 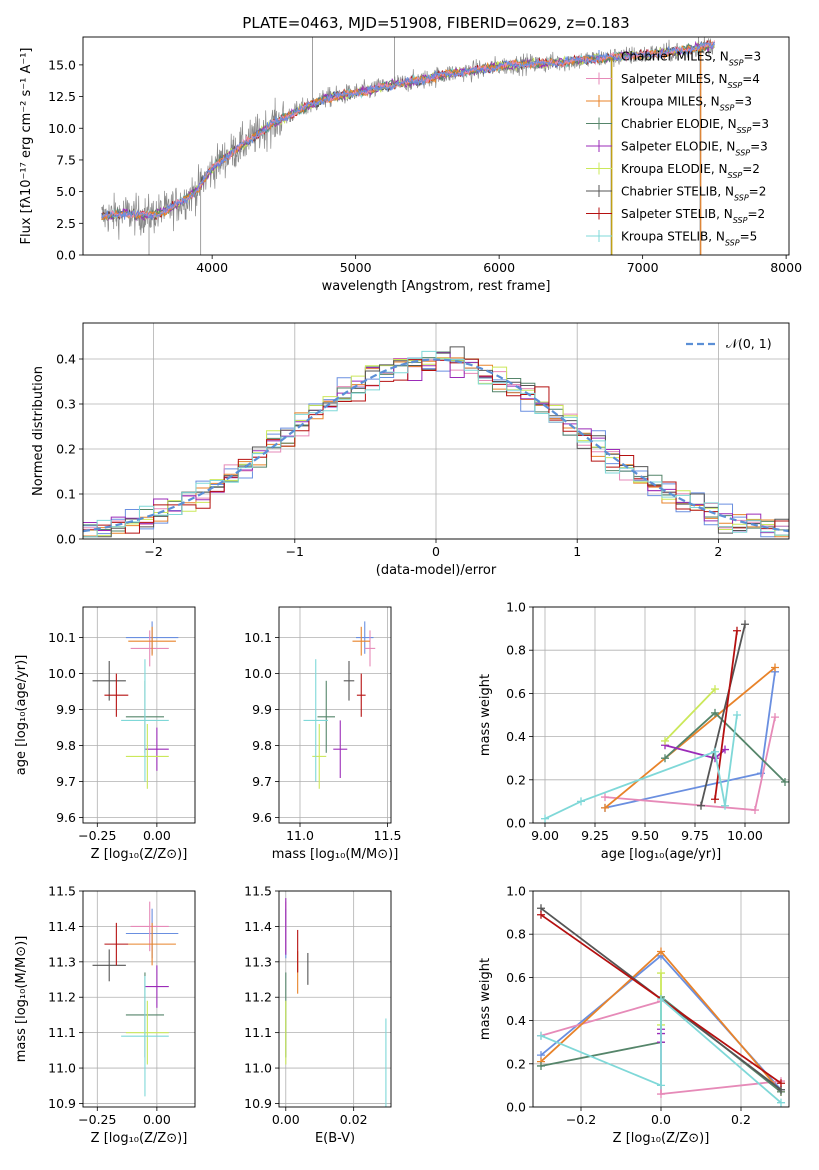 I want to click on mass-weight-vs-Z-ytick-label-4: 0.8, so click(x=516, y=934).